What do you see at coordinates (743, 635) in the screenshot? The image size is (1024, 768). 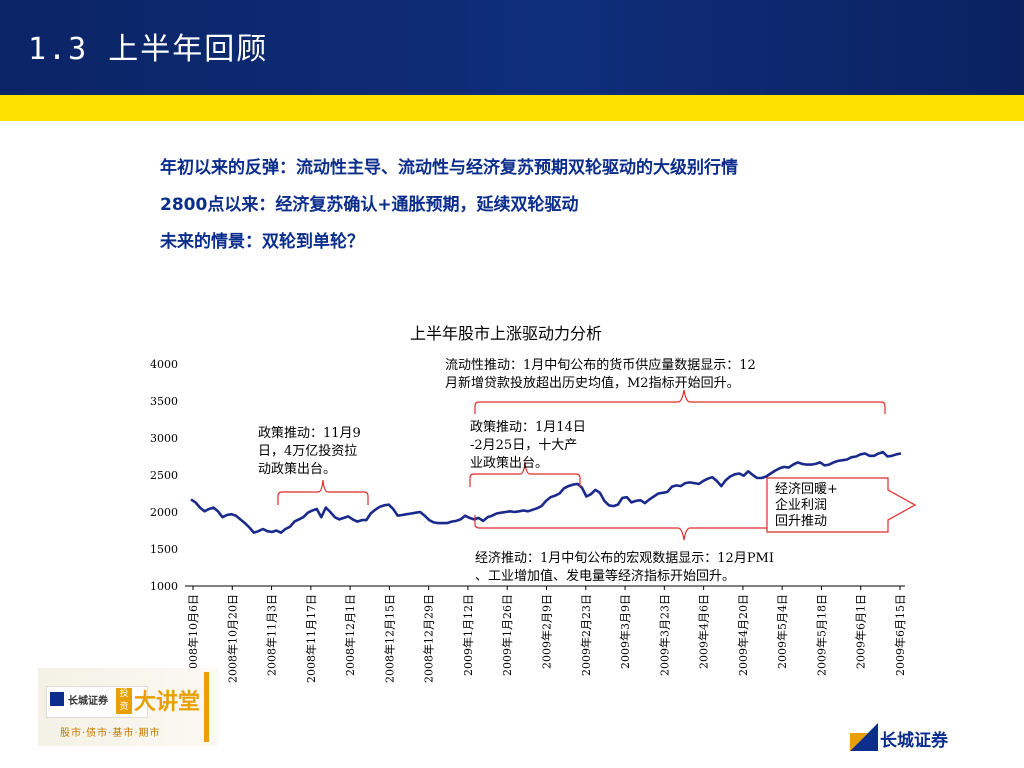 I see `x-tick-label: 2009年4月20日` at bounding box center [743, 635].